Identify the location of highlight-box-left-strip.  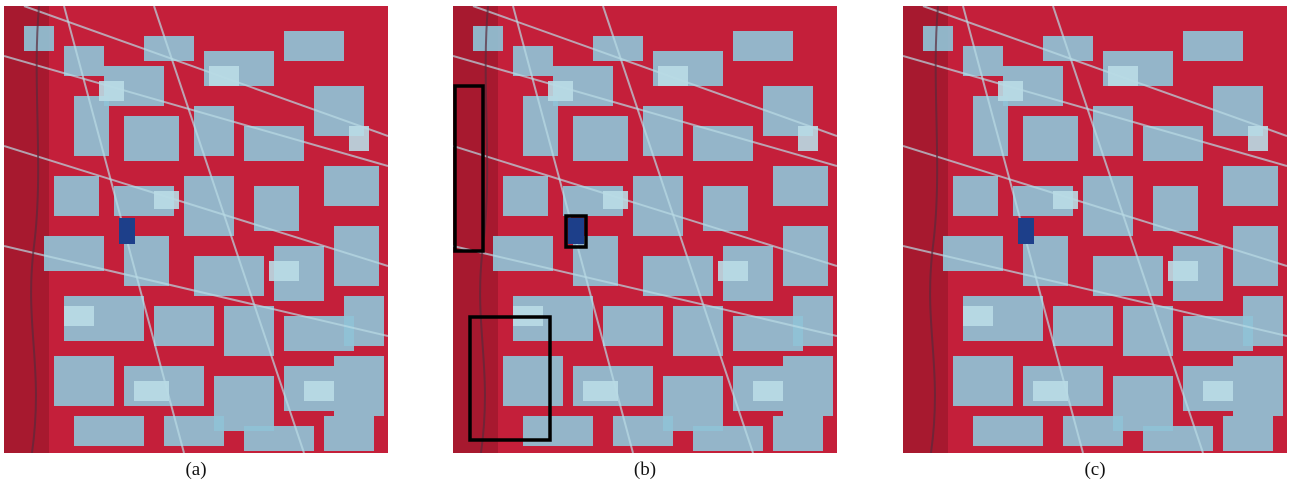
(469, 168).